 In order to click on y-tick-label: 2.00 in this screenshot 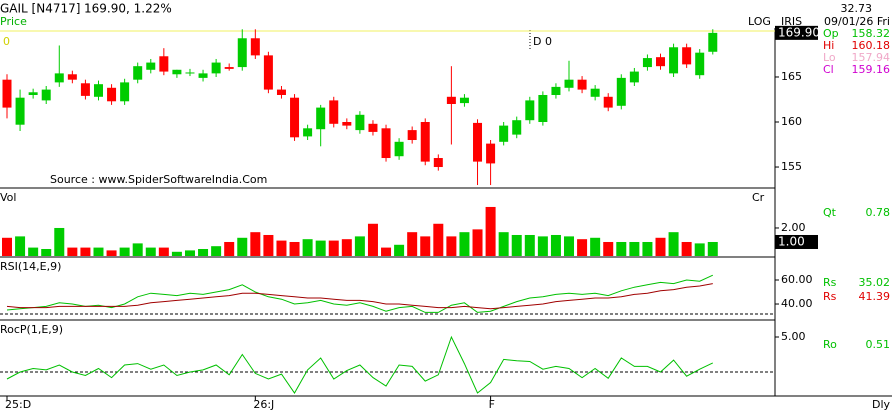, I will do `click(793, 227)`.